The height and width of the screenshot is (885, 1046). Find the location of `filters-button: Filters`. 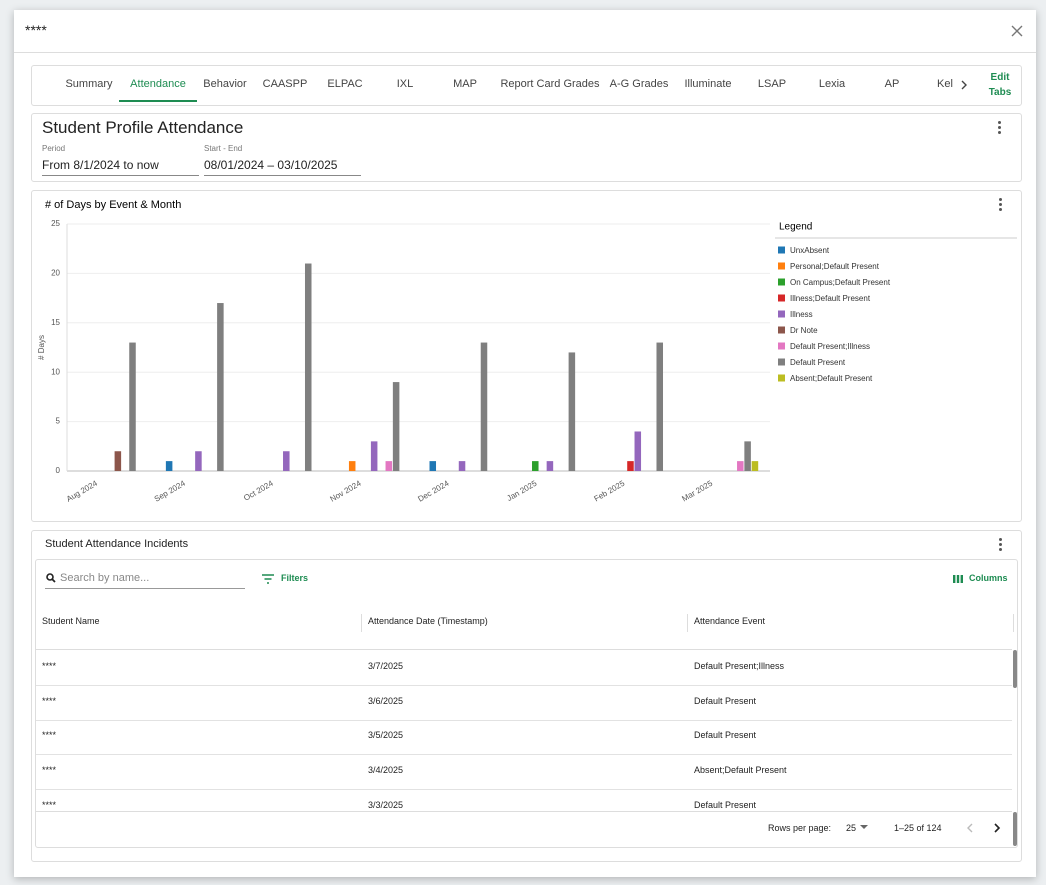

filters-button: Filters is located at coordinates (294, 578).